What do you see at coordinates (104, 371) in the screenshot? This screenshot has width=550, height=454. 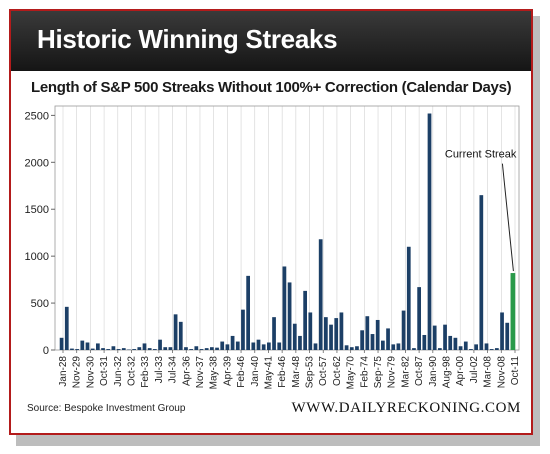 I see `x-tick-label: Oct-31` at bounding box center [104, 371].